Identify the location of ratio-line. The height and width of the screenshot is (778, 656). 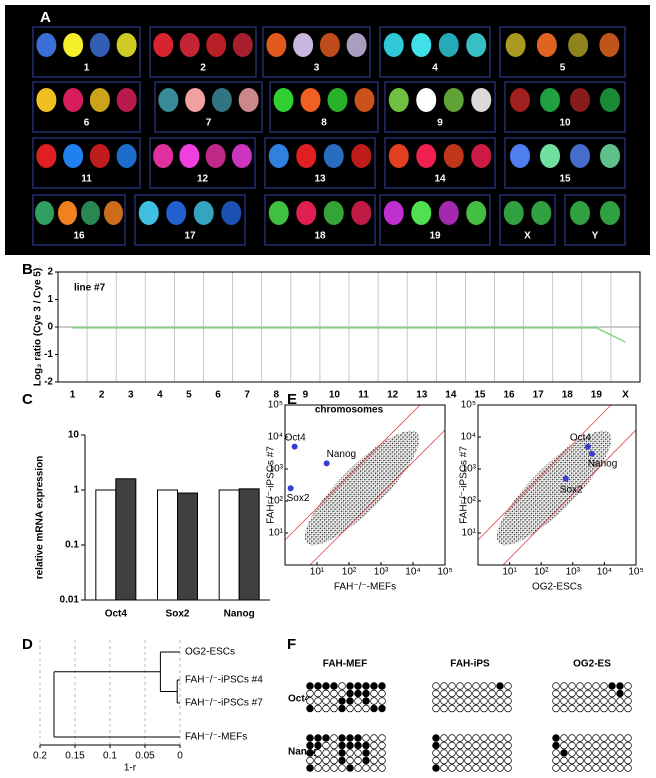
(349, 335).